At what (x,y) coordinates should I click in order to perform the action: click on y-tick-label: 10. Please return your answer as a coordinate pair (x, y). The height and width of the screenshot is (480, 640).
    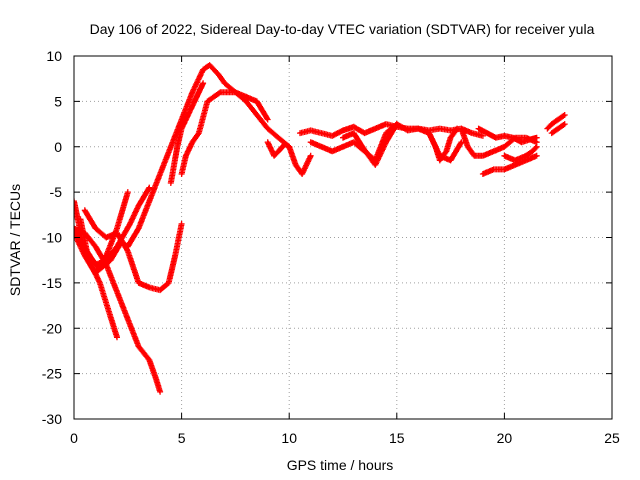
    Looking at the image, I should click on (54, 56).